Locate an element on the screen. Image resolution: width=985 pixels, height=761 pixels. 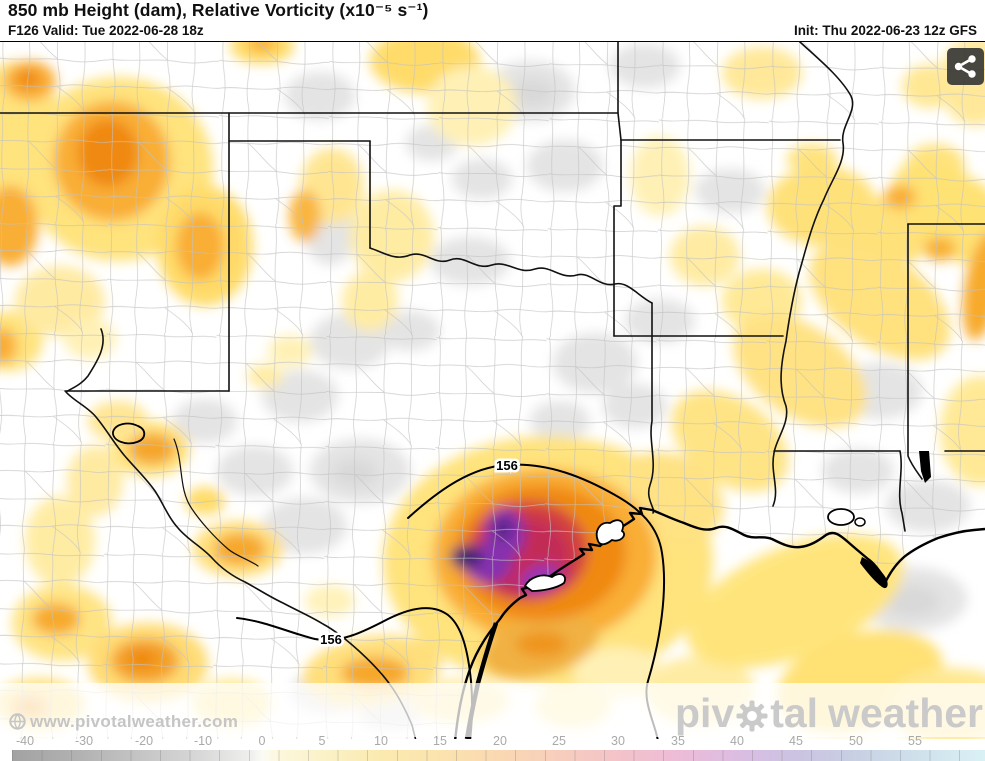
colorbar-tick: 25 is located at coordinates (559, 741).